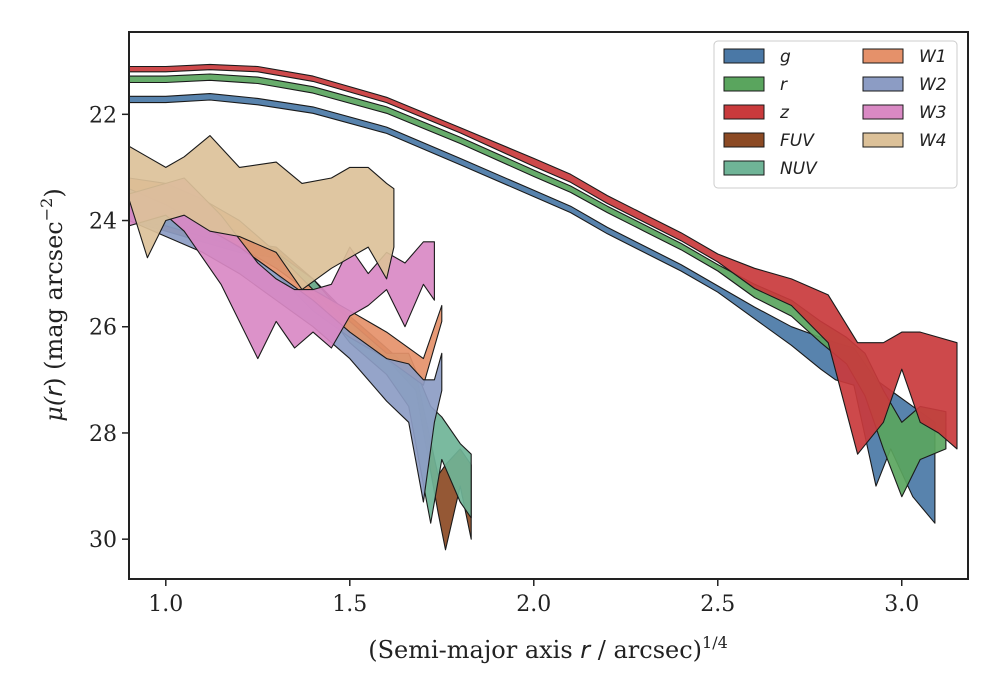 This screenshot has height=700, width=1000. Describe the element at coordinates (744, 84) in the screenshot. I see `legend-swatch-r` at that location.